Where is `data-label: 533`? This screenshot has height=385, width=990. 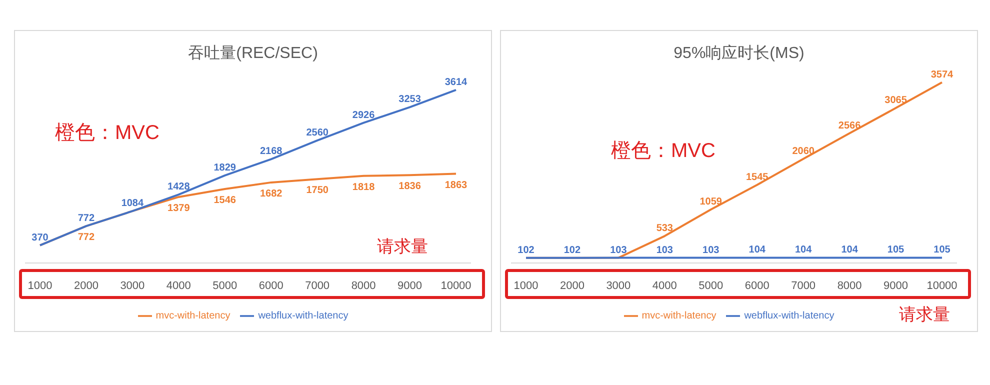
data-label: 533 is located at coordinates (665, 228).